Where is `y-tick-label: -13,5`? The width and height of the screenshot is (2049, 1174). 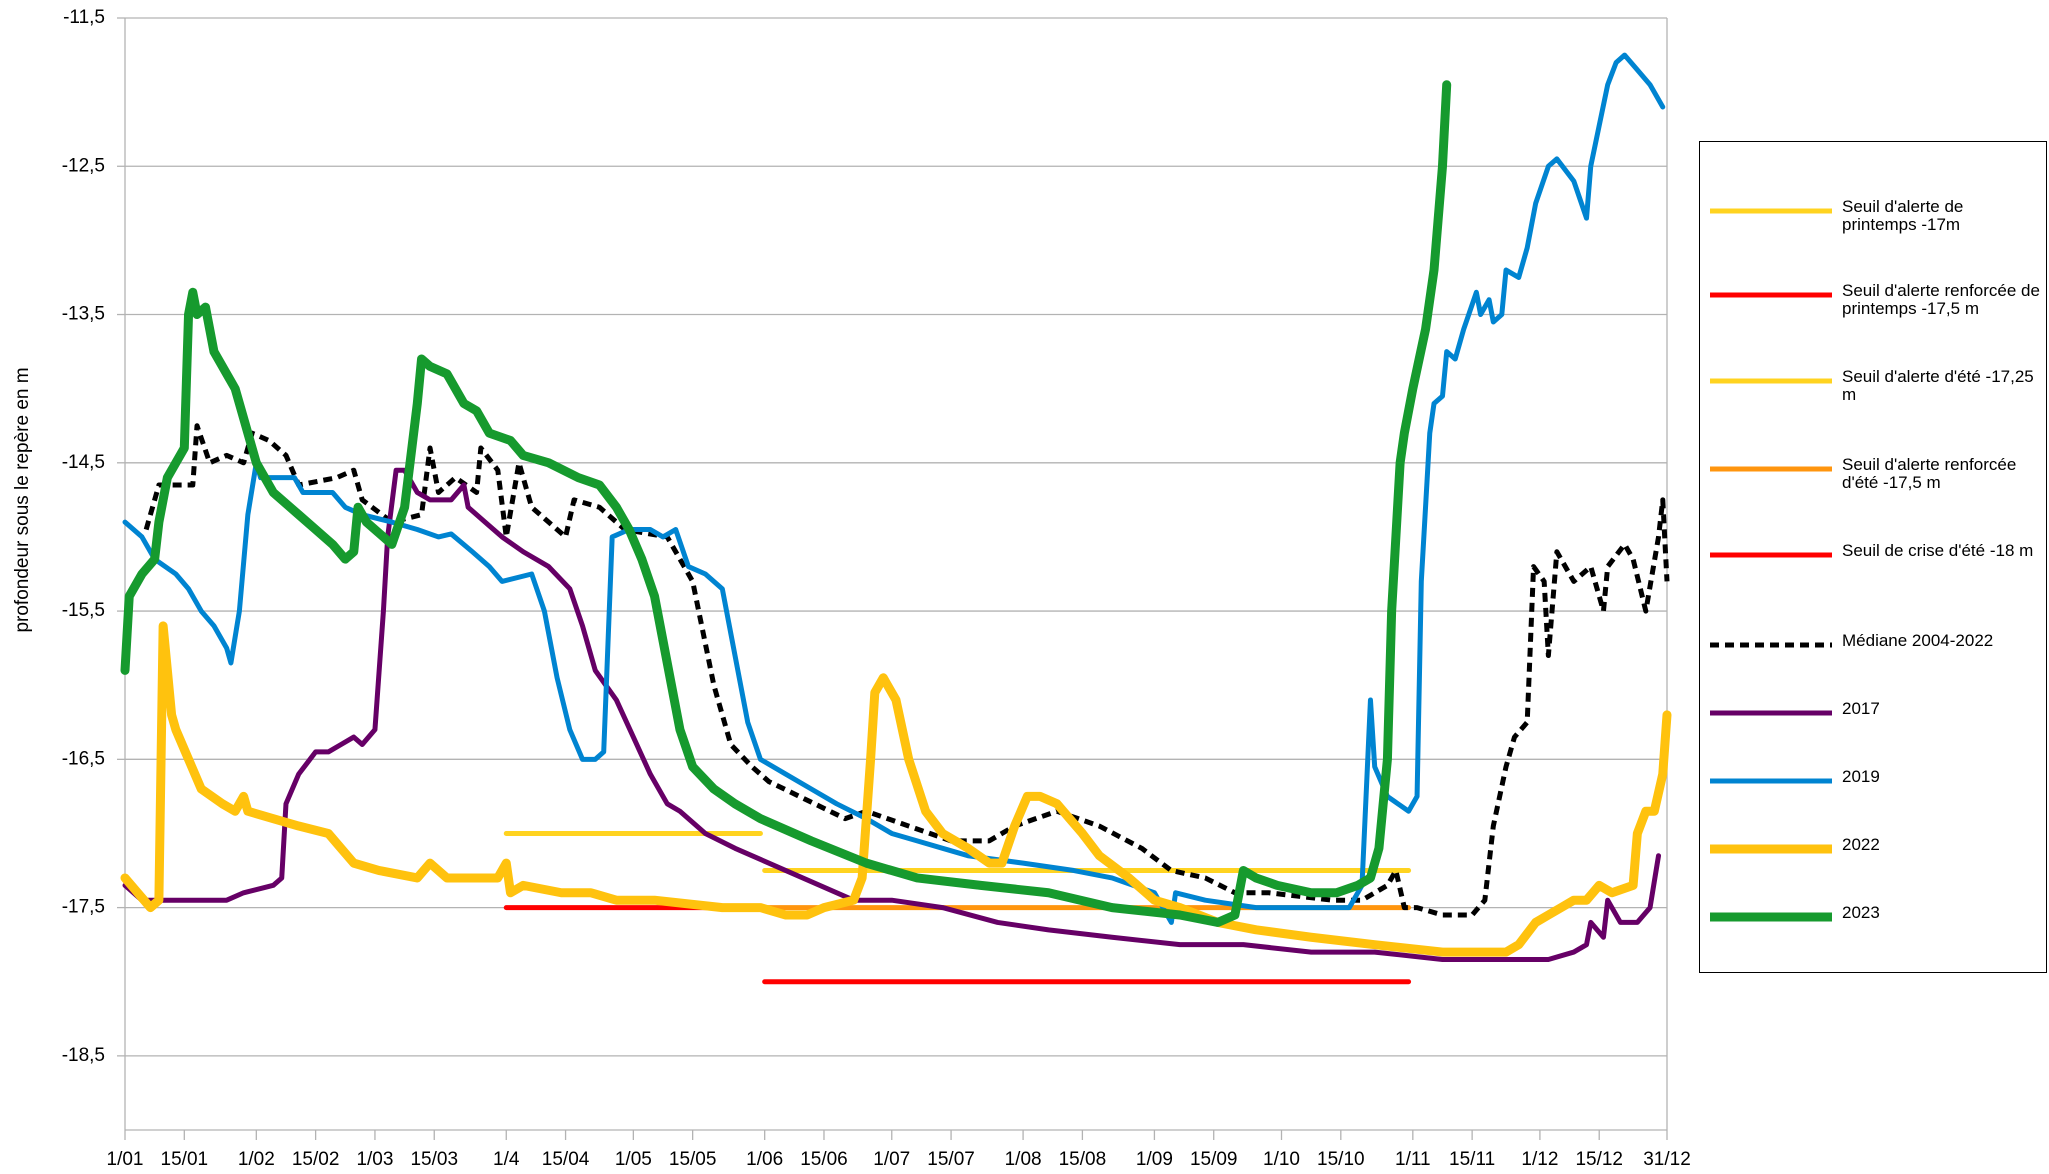
y-tick-label: -13,5 is located at coordinates (83, 314).